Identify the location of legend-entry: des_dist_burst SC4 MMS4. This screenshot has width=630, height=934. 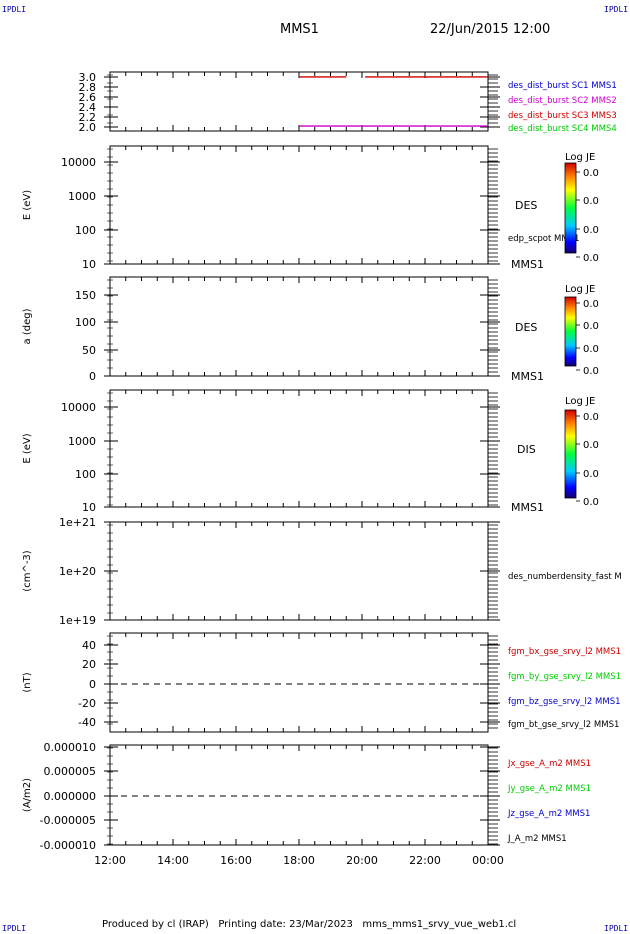
(562, 129).